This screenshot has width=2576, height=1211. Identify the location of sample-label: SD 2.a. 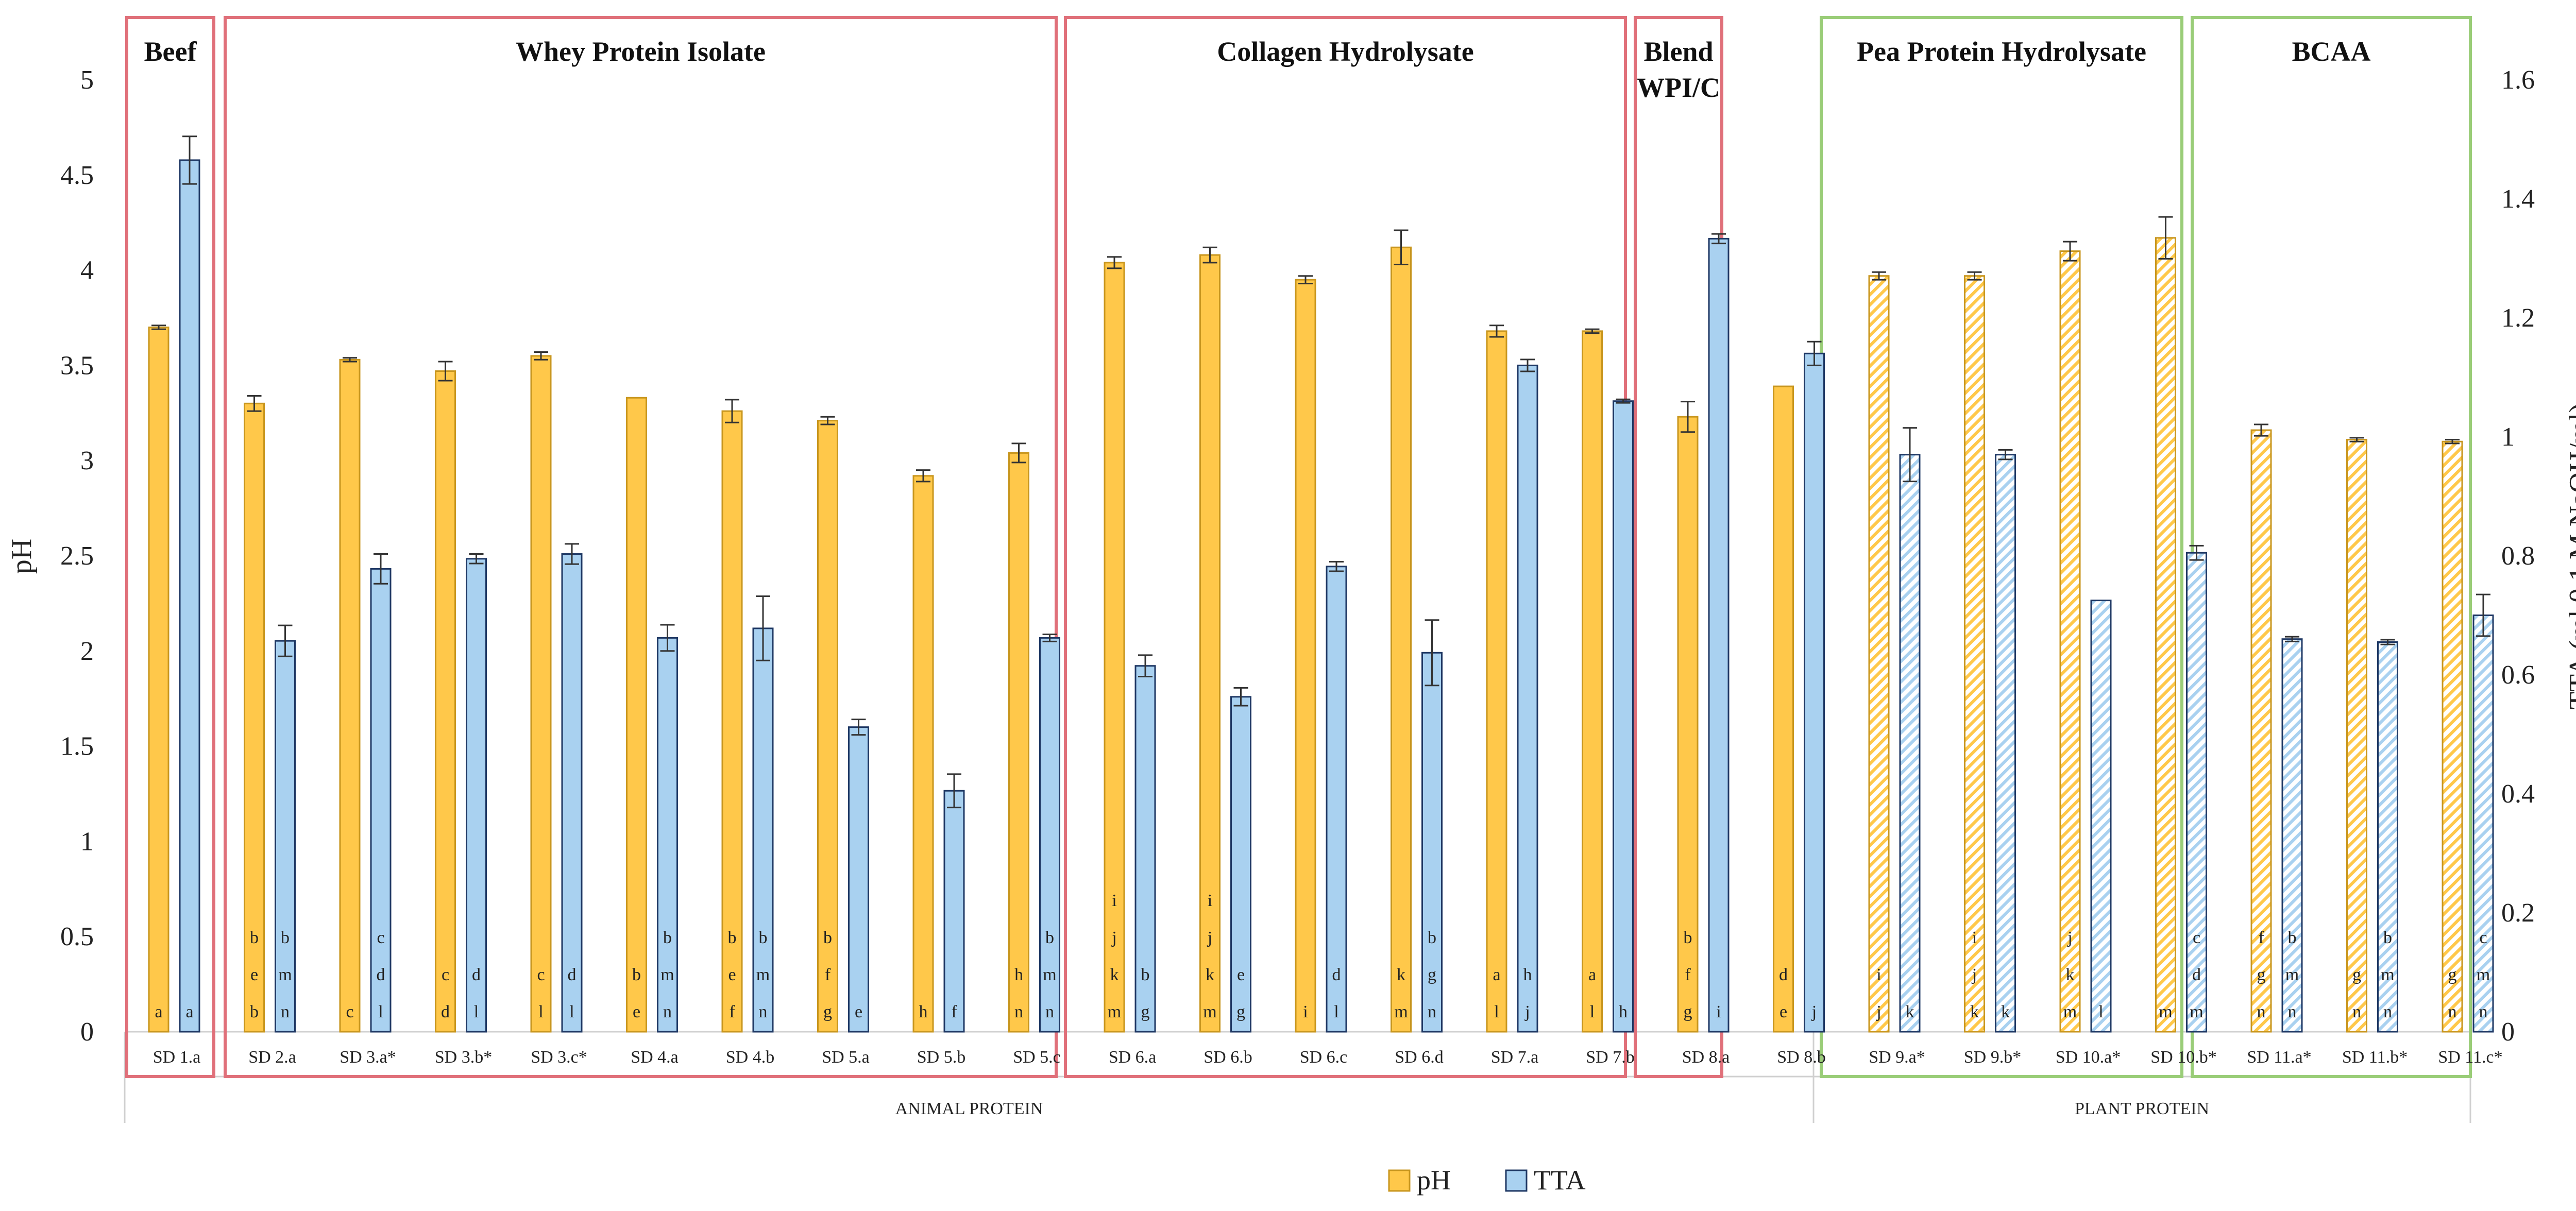
(272, 1057).